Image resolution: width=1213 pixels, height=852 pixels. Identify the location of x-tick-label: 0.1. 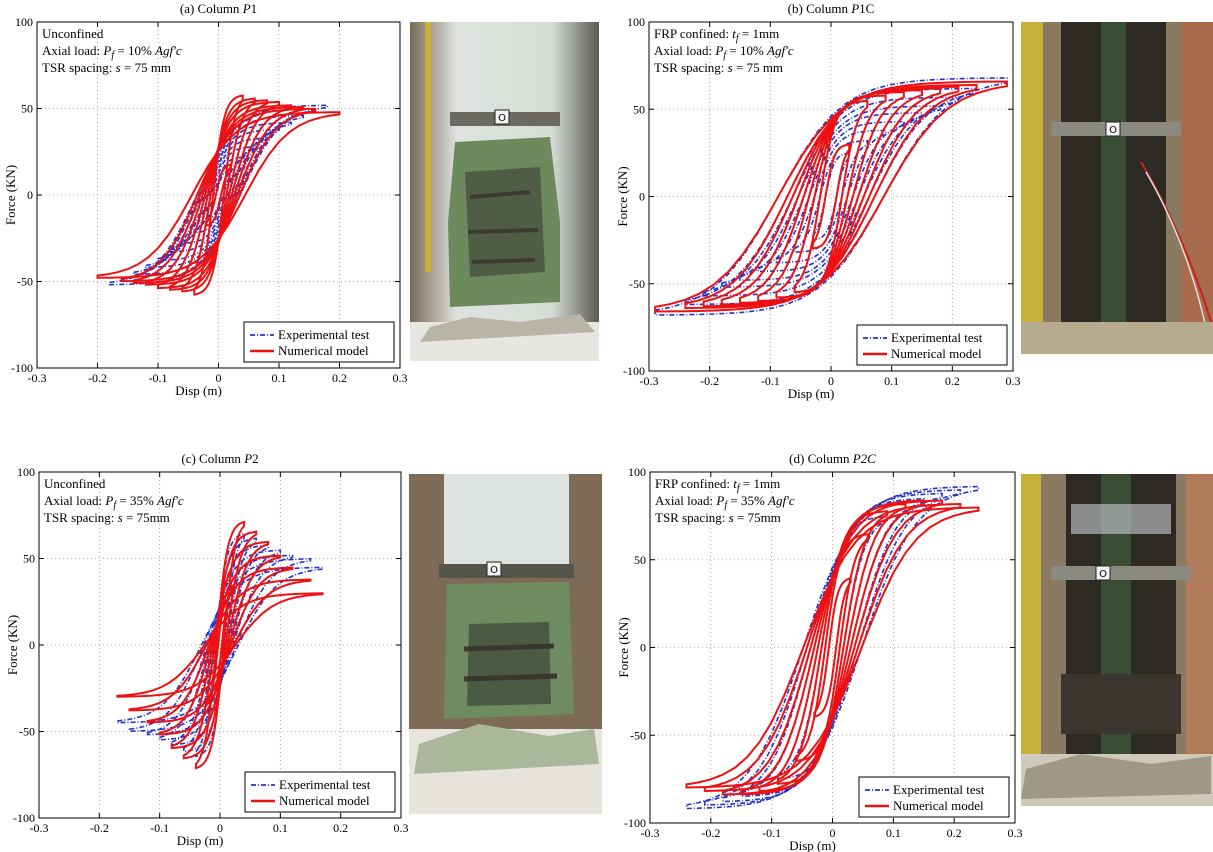
(893, 833).